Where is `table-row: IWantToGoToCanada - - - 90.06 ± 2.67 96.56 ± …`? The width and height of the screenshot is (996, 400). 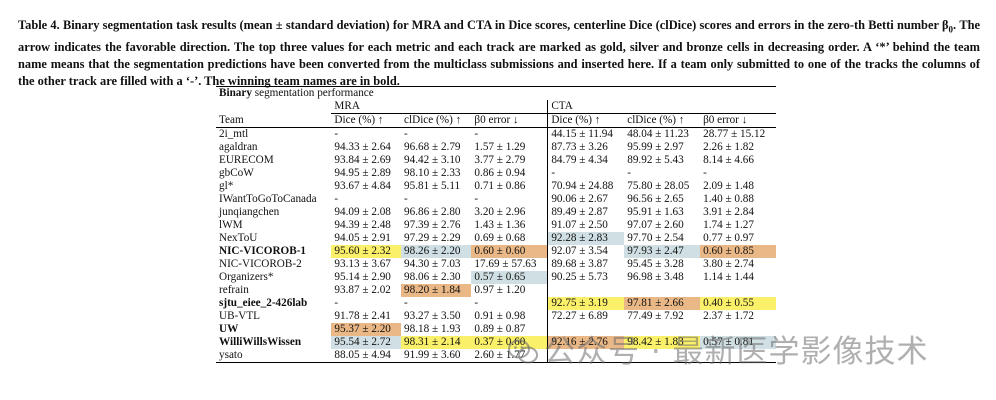 table-row: IWantToGoToCanada - - - 90.06 ± 2.67 96.56 ± … is located at coordinates (496, 199).